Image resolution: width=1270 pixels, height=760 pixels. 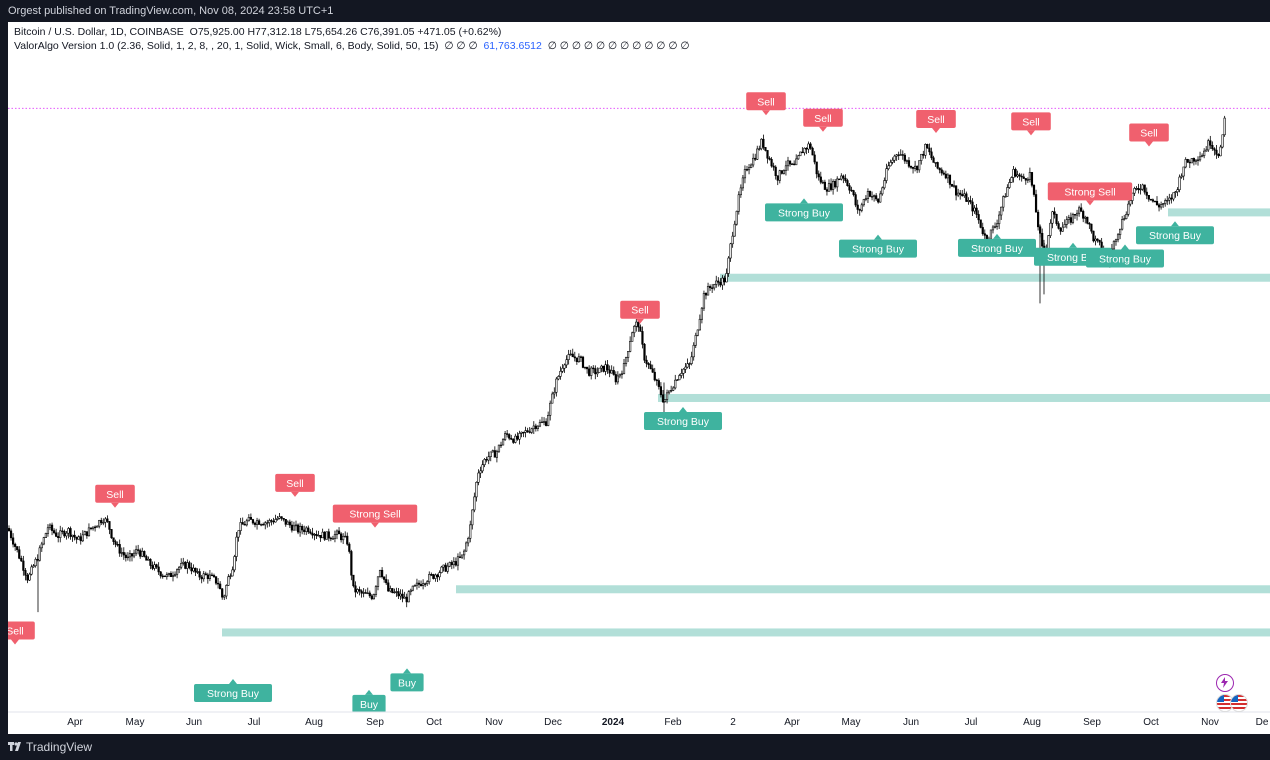 I want to click on support-zone, so click(x=964, y=397).